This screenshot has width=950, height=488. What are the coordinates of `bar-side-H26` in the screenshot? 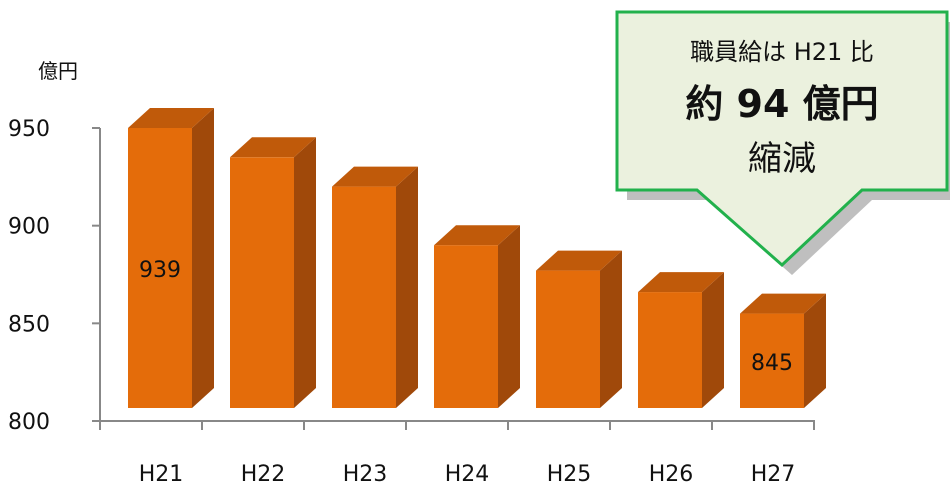 It's located at (713, 340).